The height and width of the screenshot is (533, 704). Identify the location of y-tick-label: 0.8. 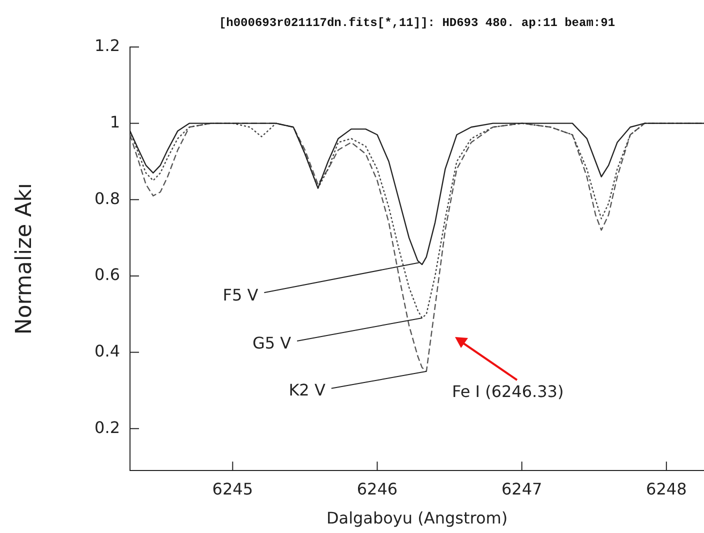
(107, 198).